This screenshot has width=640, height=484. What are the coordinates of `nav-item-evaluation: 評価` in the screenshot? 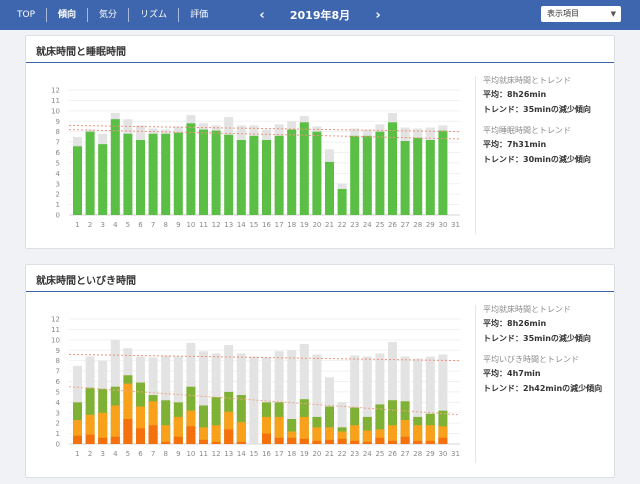 It's located at (198, 15).